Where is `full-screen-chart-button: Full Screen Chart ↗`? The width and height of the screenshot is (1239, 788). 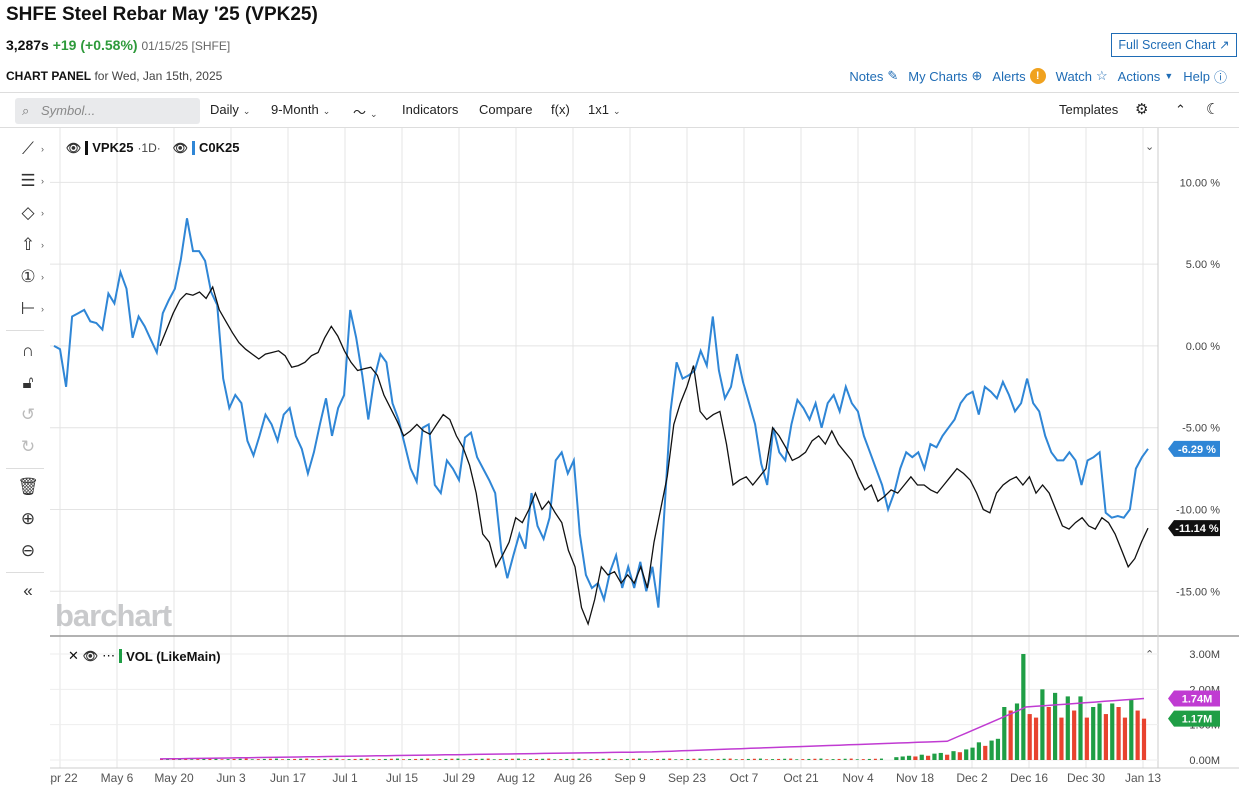 full-screen-chart-button: Full Screen Chart ↗ is located at coordinates (1174, 45).